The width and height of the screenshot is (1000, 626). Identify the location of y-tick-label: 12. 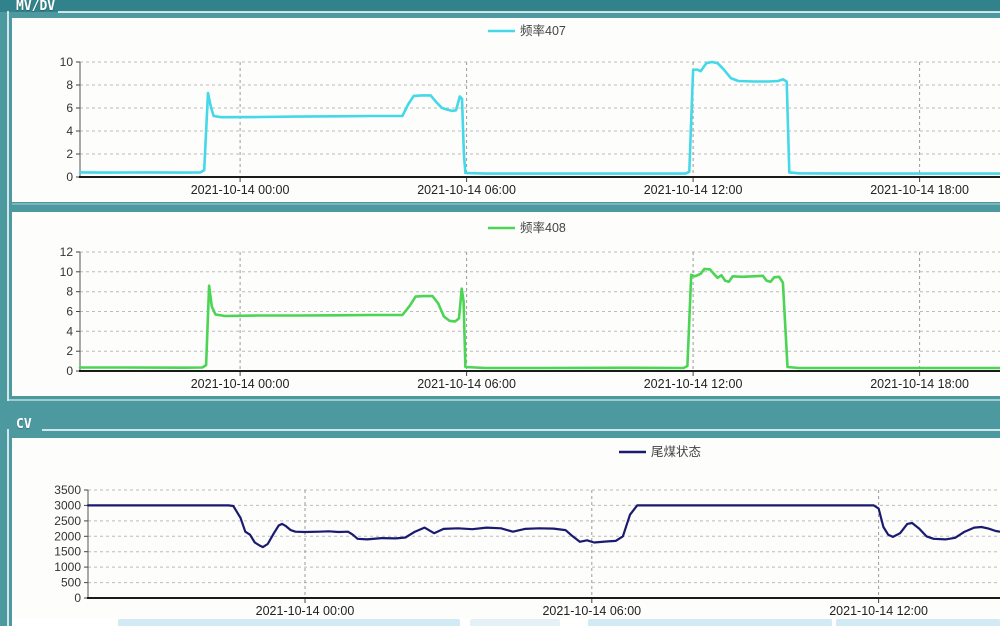
(67, 252).